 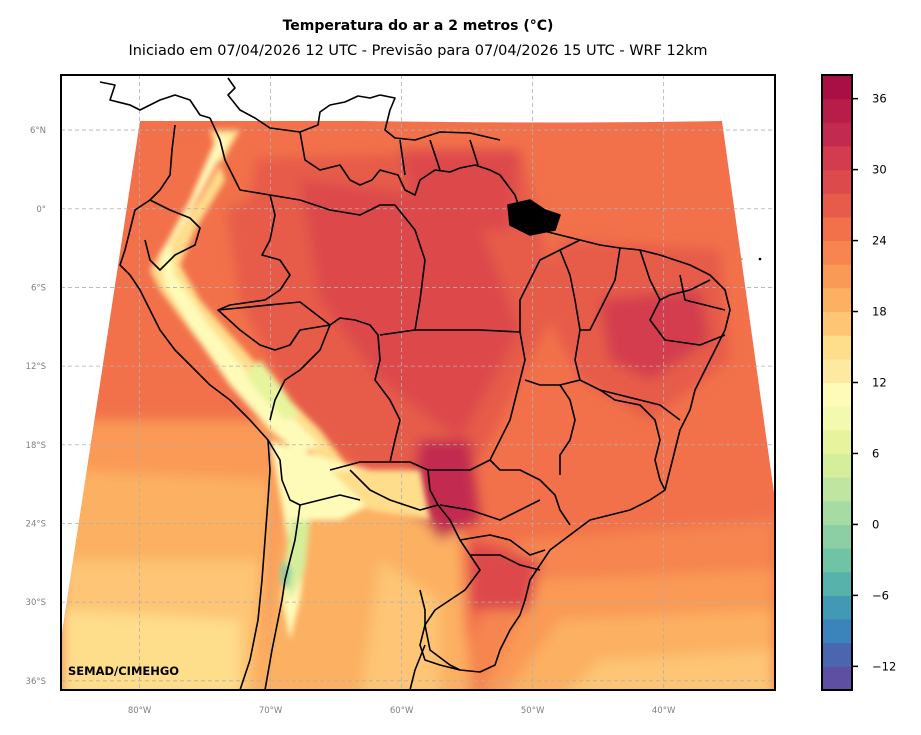 I want to click on colorbar-tick-label: 30, so click(x=879, y=170).